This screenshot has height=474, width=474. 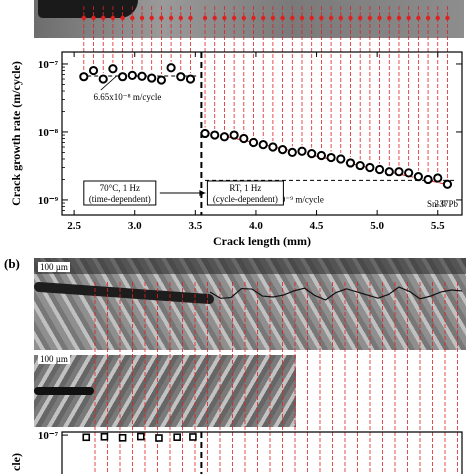 What do you see at coordinates (202, 193) in the screenshot?
I see `condition-arrow-head` at bounding box center [202, 193].